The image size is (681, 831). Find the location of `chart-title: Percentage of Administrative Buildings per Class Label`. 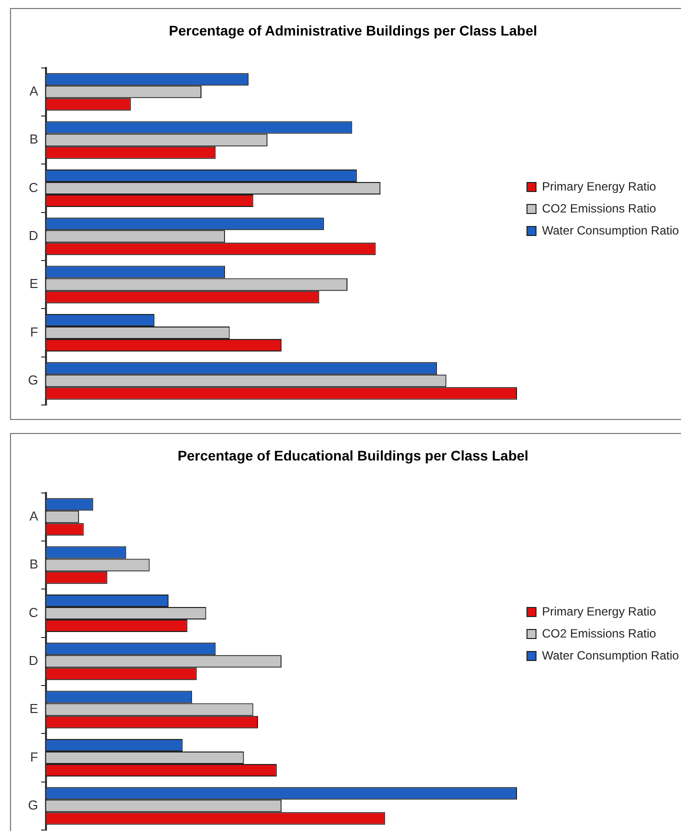

chart-title: Percentage of Administrative Buildings per Class Label is located at coordinates (353, 30).